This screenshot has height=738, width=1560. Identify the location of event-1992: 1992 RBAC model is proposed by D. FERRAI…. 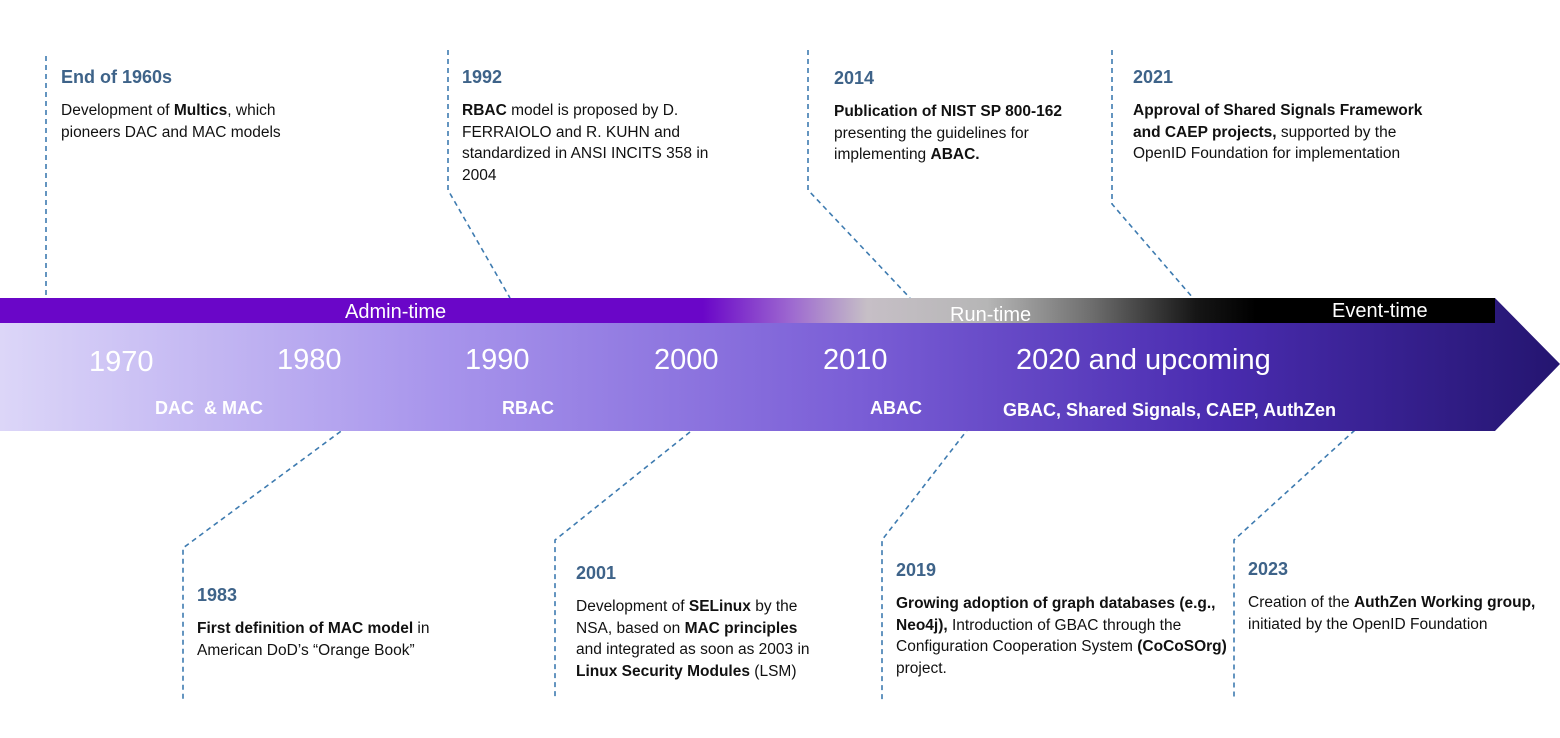
(602, 126).